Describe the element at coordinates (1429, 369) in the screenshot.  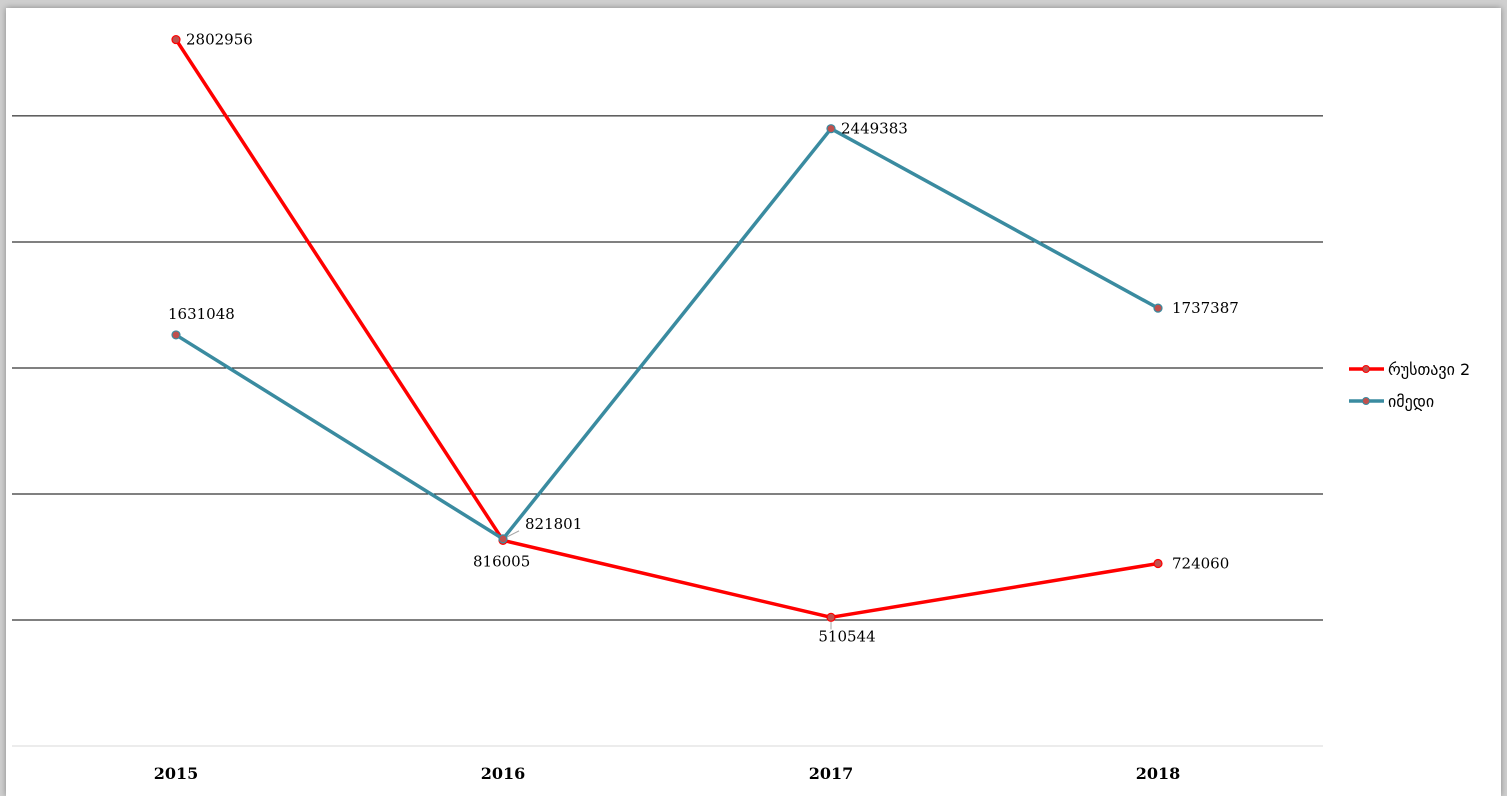
I see `legend-label: რუსთავი 2` at that location.